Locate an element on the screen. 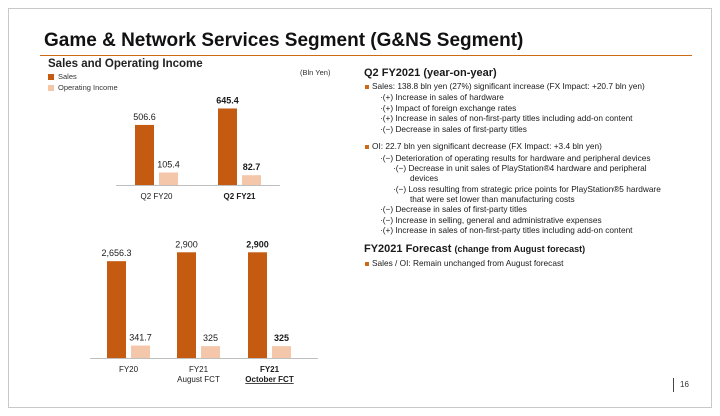  category-label: August FCT is located at coordinates (198, 379).